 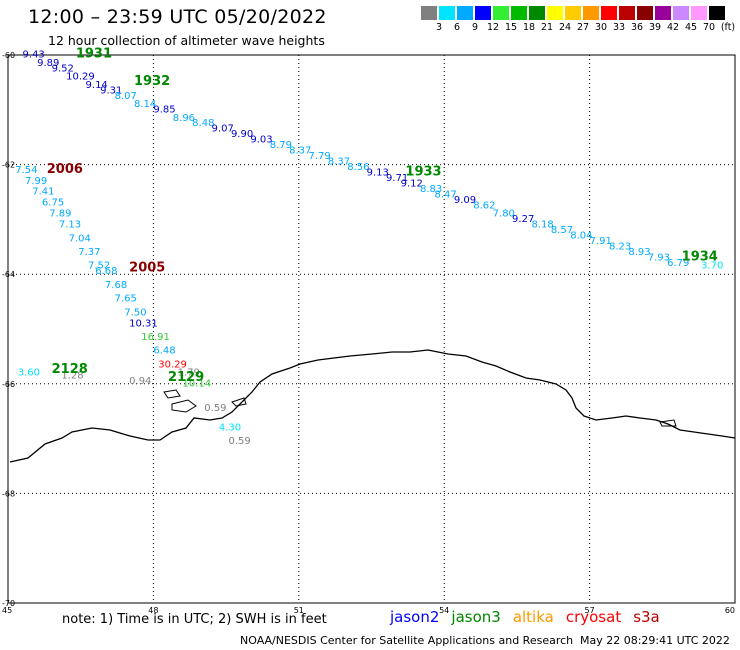 I want to click on wave-height-value: 8.48, so click(x=203, y=123).